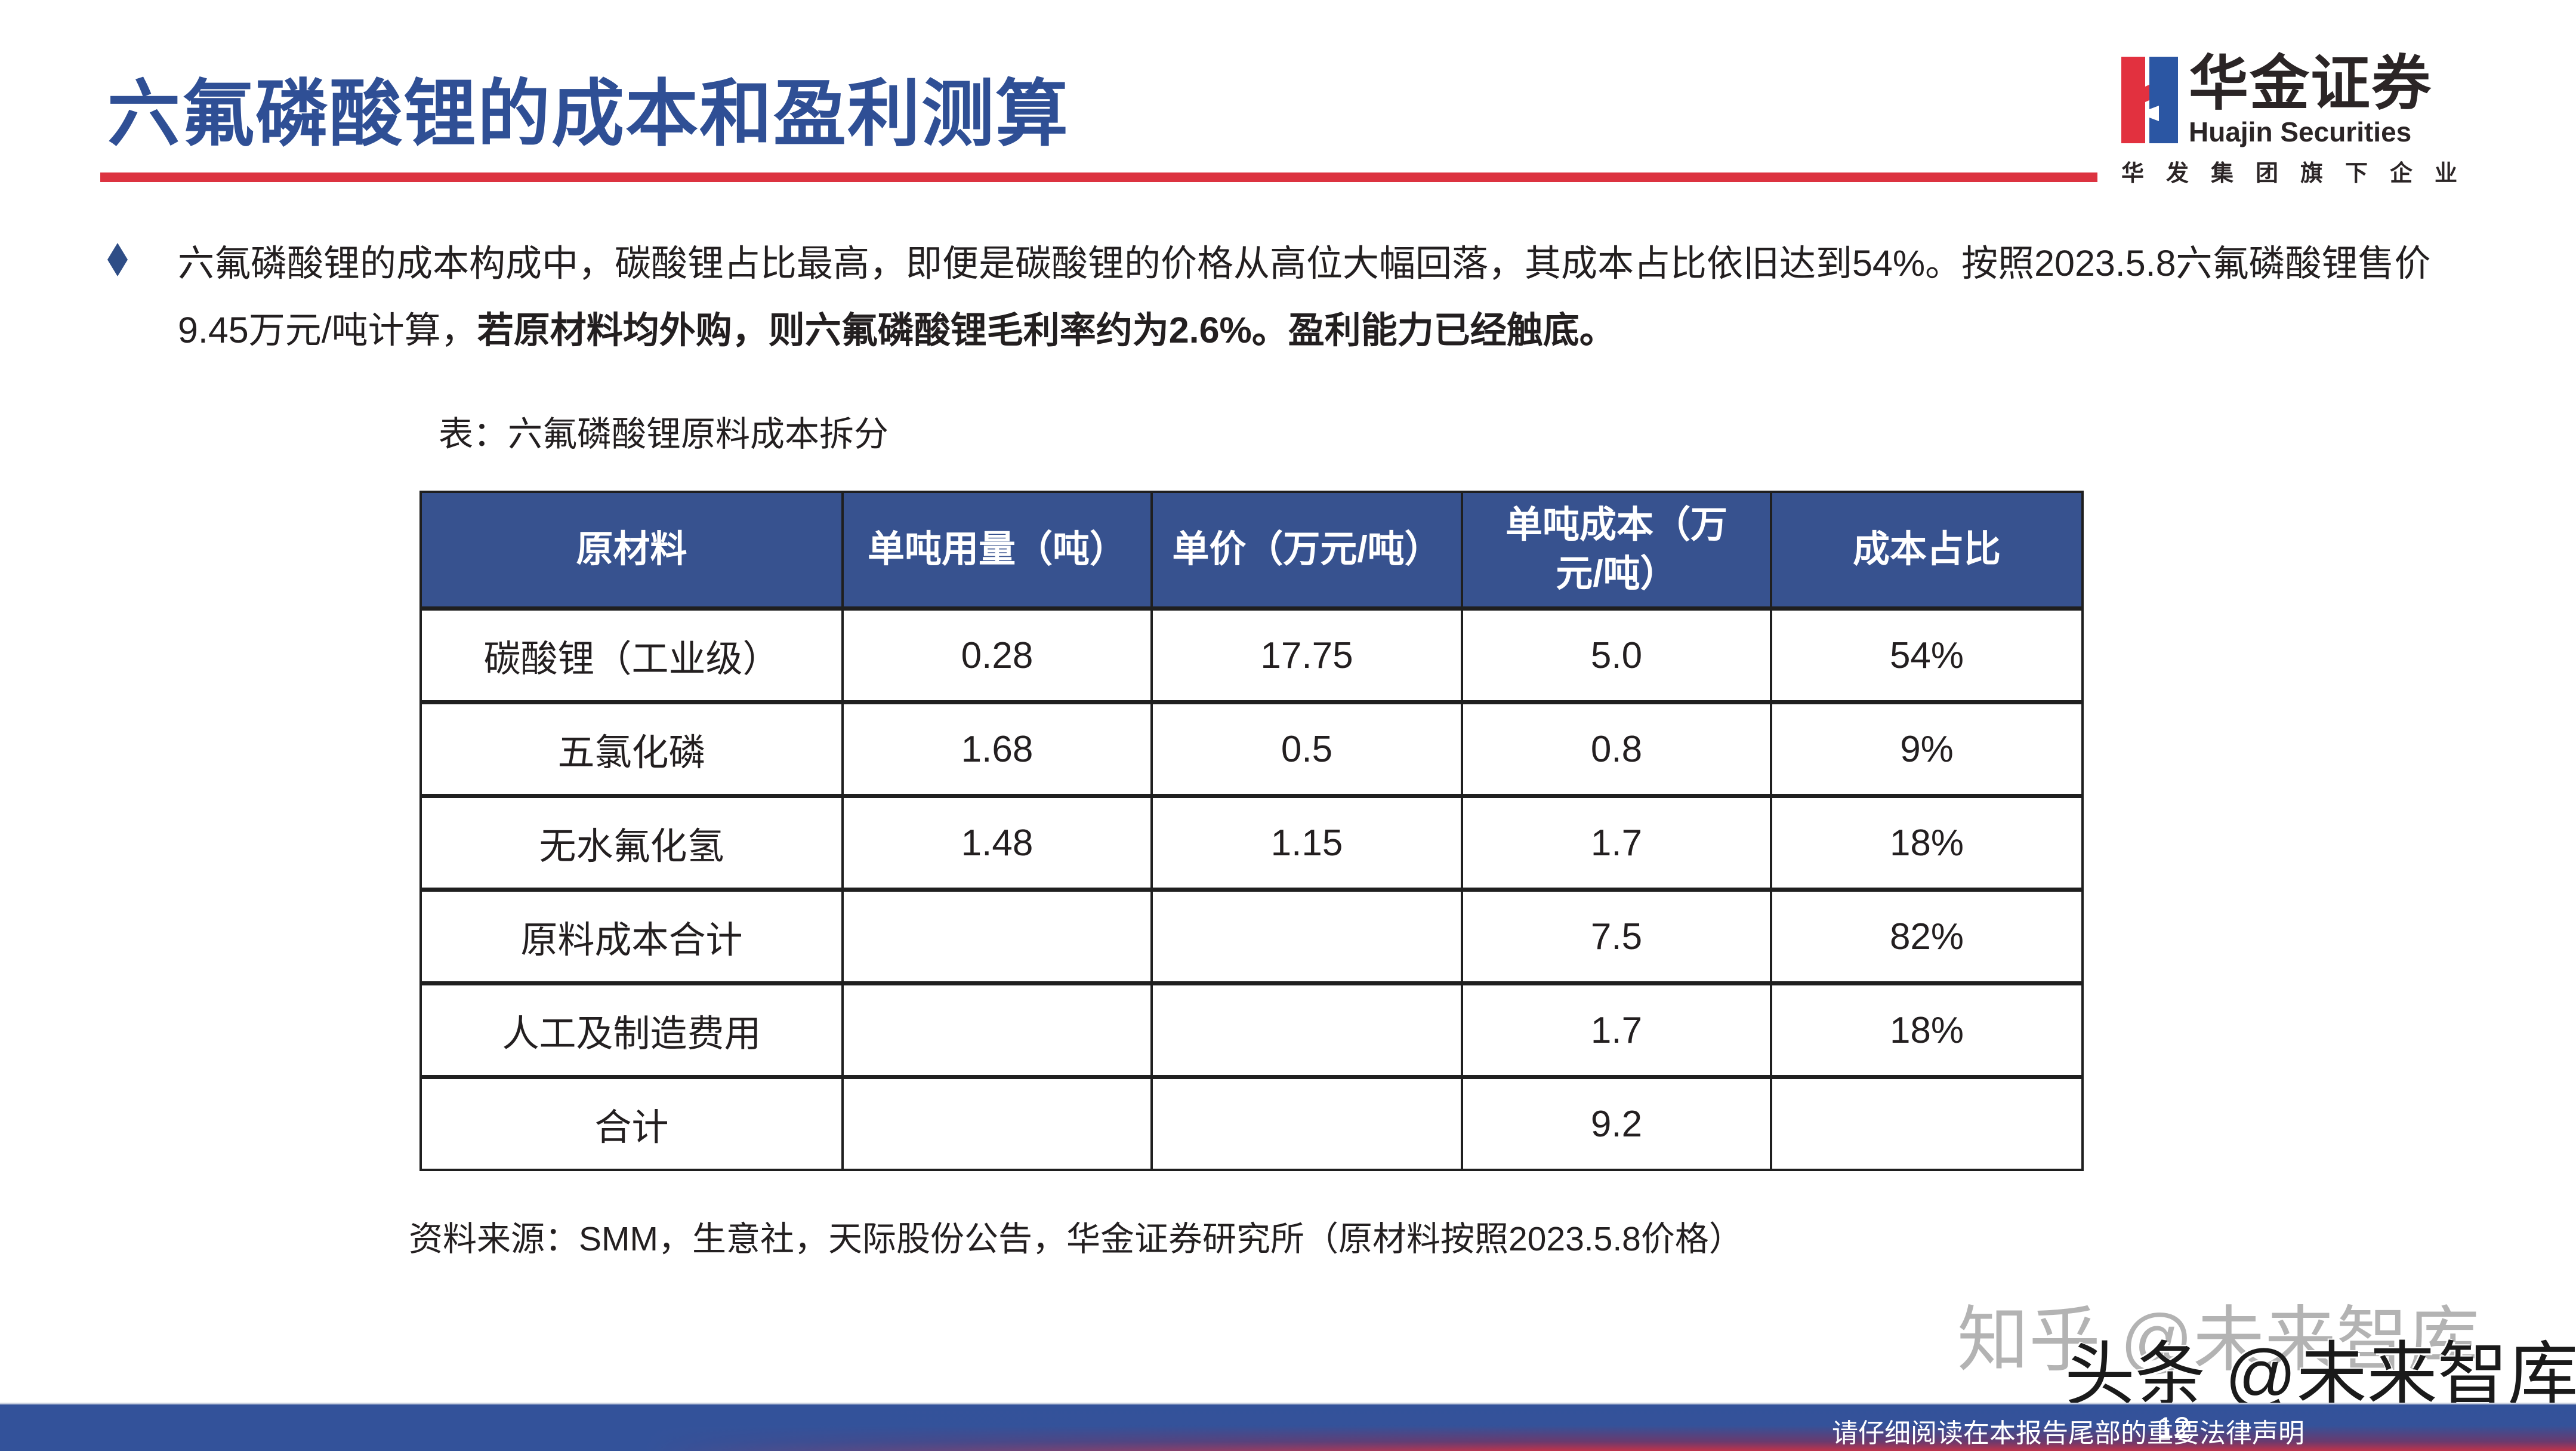  Describe the element at coordinates (1616, 1123) in the screenshot. I see `cell-cost: 9.2` at that location.